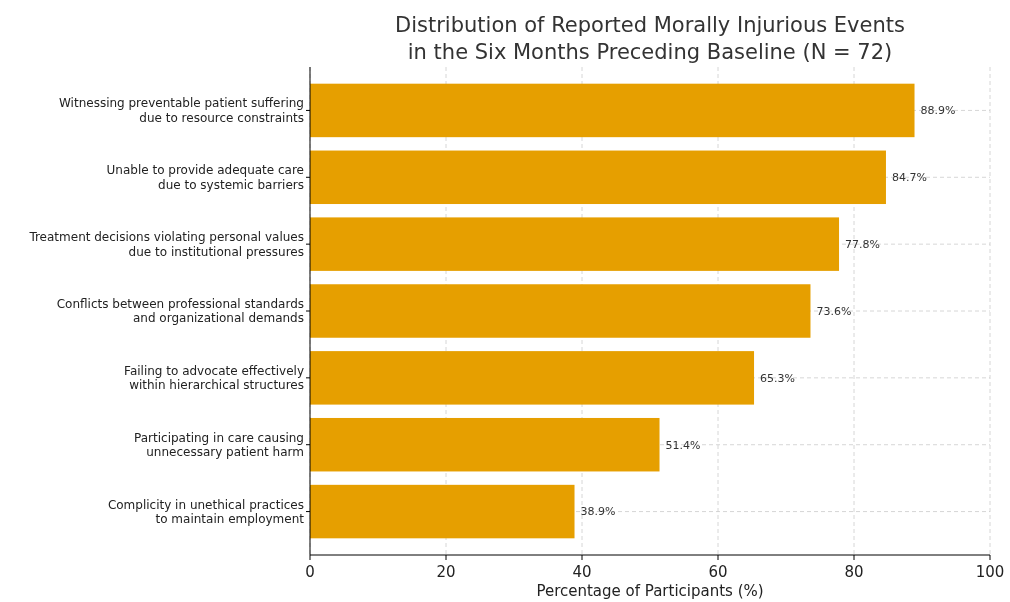 The height and width of the screenshot is (602, 1010). I want to click on y-tick-label: Participating in care causing unnecessary patient harm, so click(219, 445).